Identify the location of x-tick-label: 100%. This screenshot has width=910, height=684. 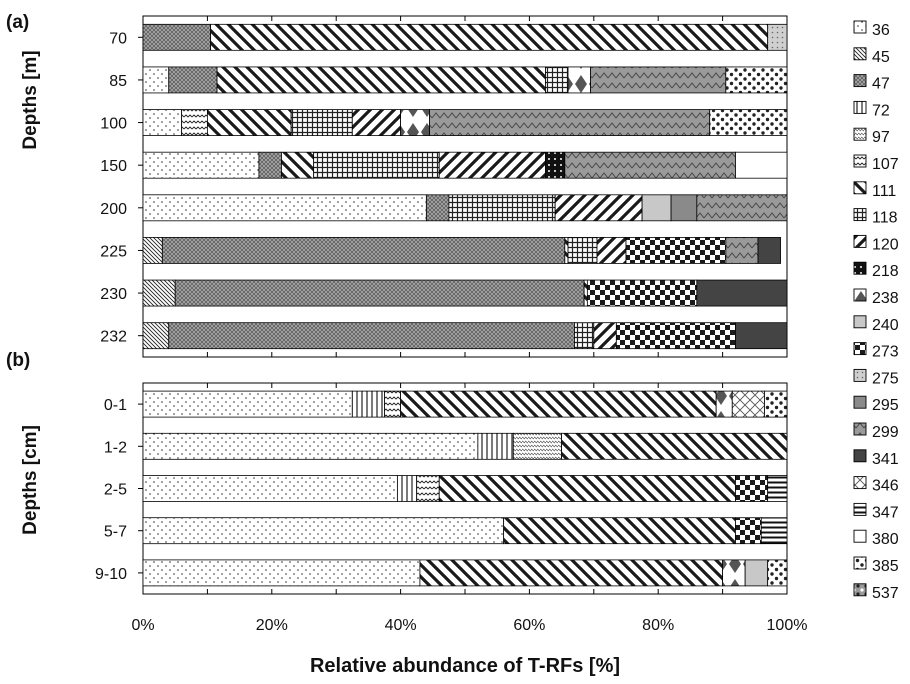
(787, 625).